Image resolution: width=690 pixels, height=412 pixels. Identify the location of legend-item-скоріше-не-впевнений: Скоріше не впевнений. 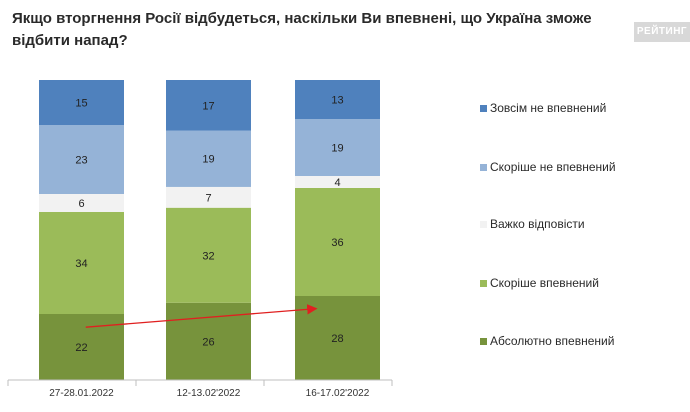
(548, 167).